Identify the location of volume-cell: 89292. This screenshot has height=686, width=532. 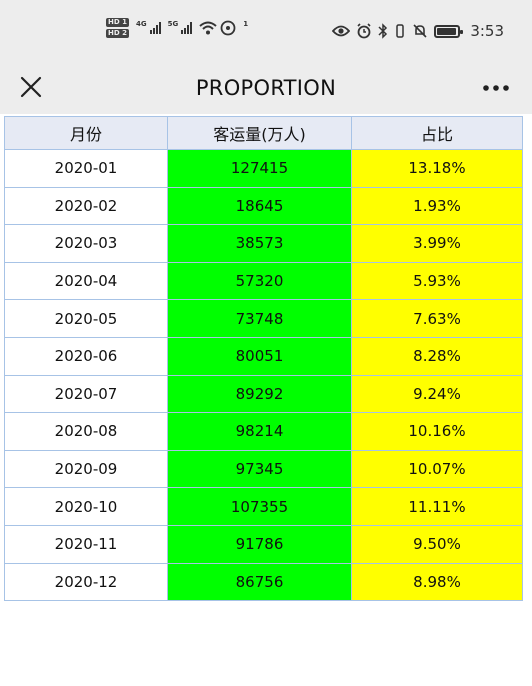
(259, 394).